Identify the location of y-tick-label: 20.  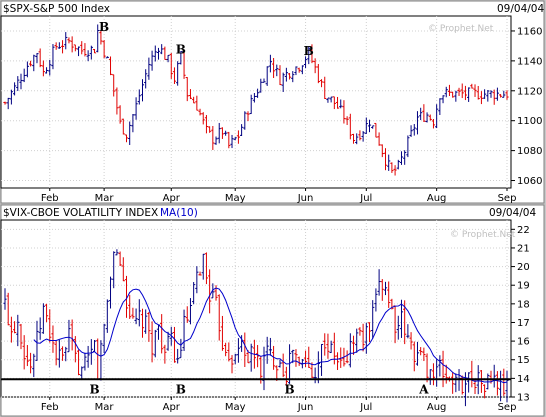
(523, 267).